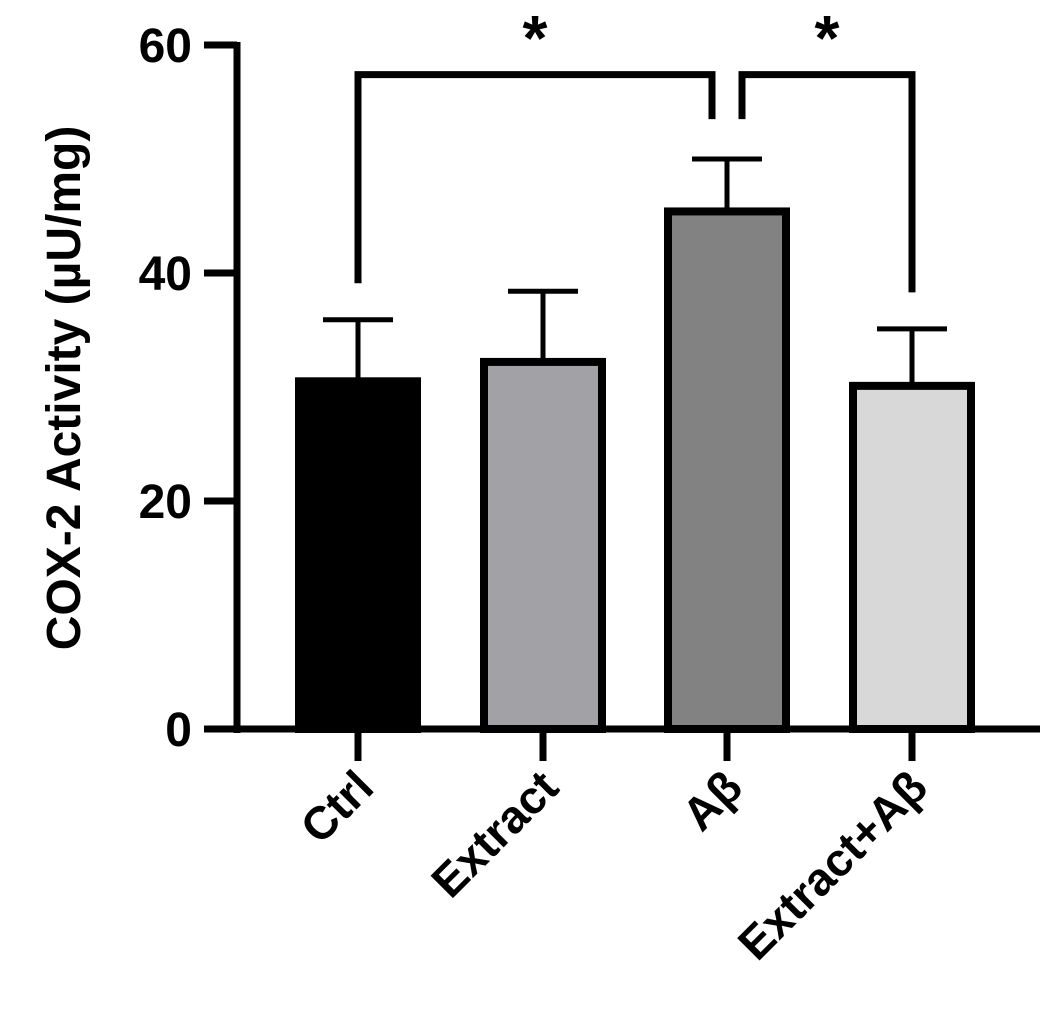 The image size is (1062, 1026). What do you see at coordinates (712, 800) in the screenshot?
I see `category-label-2: Aβ` at bounding box center [712, 800].